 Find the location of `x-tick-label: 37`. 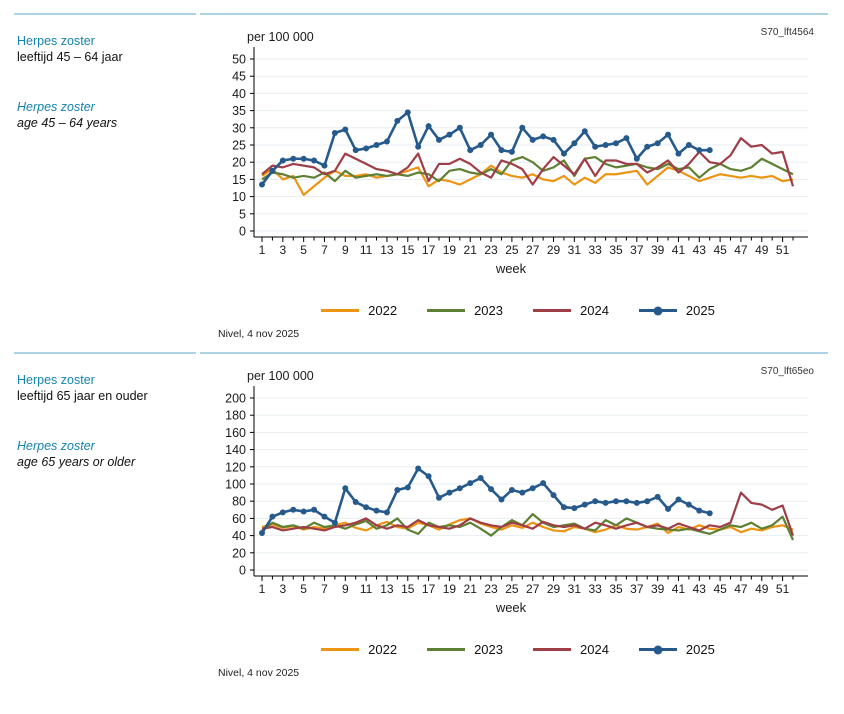

x-tick-label: 37 is located at coordinates (637, 250).